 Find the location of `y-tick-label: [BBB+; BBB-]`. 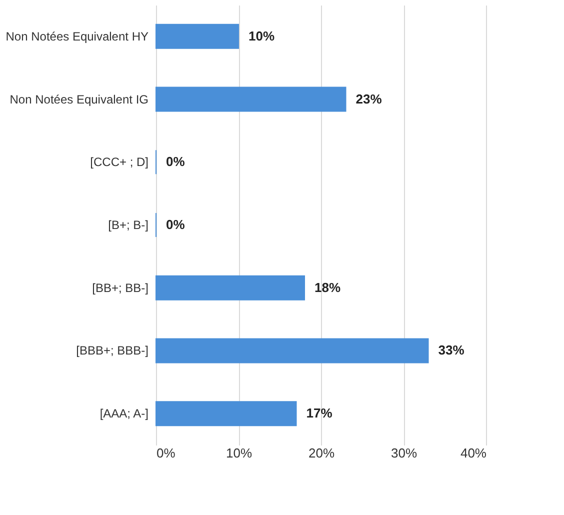

y-tick-label: [BBB+; BBB-] is located at coordinates (112, 351).